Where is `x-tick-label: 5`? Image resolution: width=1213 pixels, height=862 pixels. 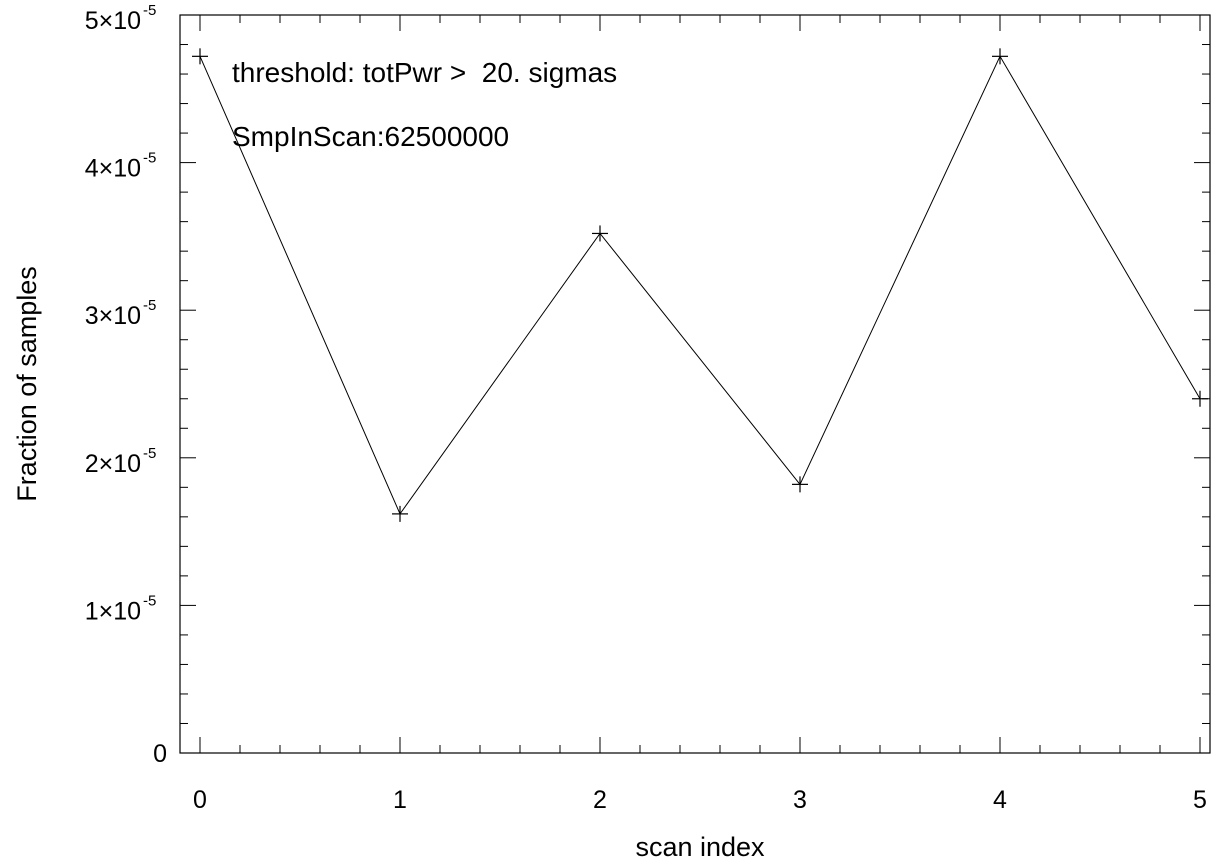 x-tick-label: 5 is located at coordinates (1200, 800).